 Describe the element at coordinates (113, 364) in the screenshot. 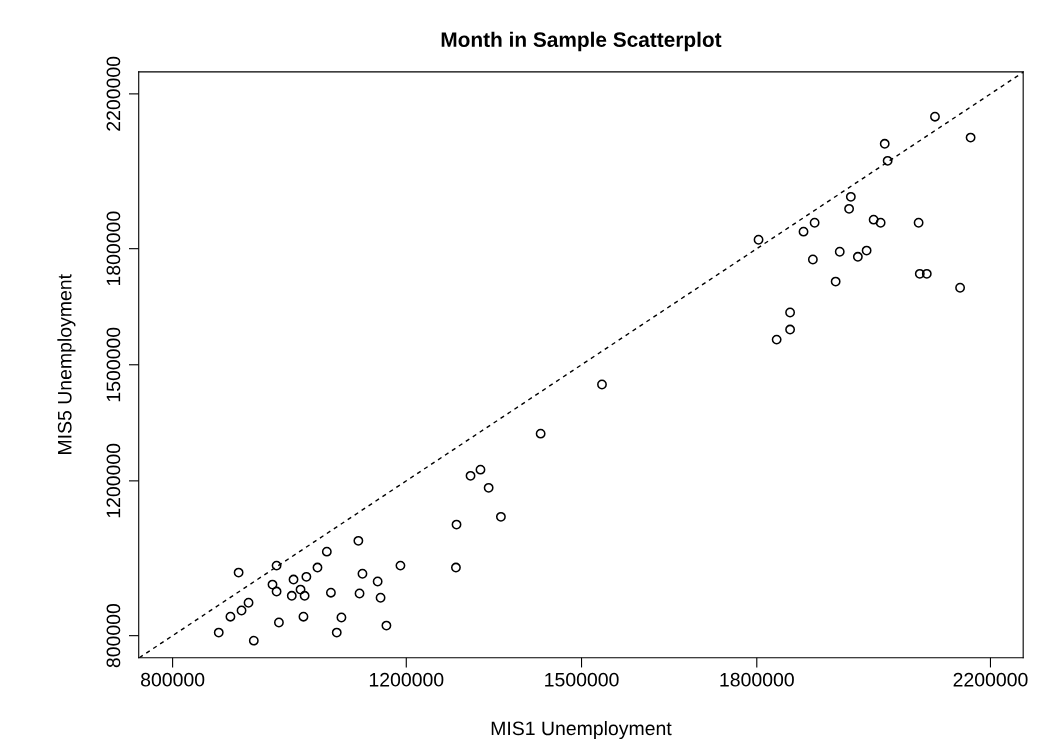

I see `y-tick-label: 1500000` at that location.